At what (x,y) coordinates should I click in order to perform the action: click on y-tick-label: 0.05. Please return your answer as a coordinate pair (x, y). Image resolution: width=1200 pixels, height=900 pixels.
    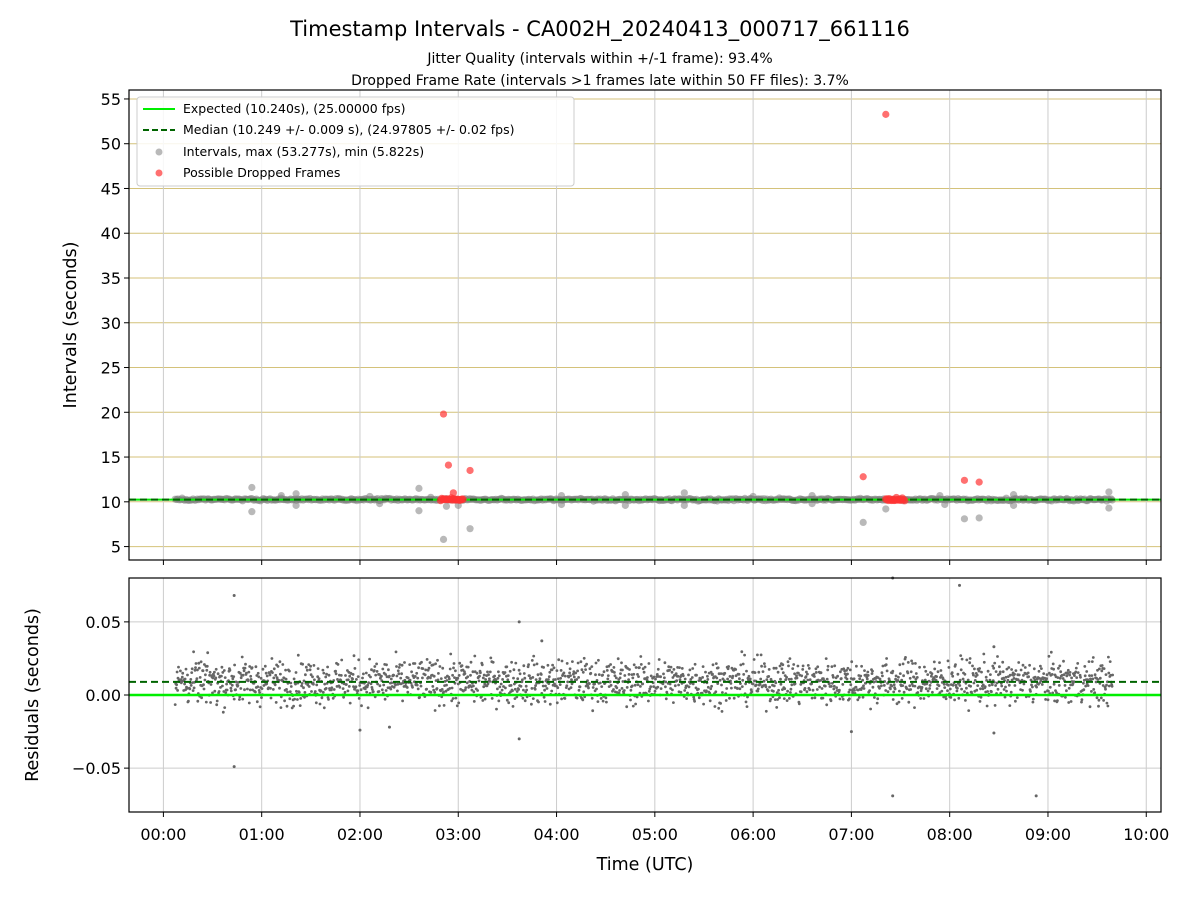
    Looking at the image, I should click on (103, 622).